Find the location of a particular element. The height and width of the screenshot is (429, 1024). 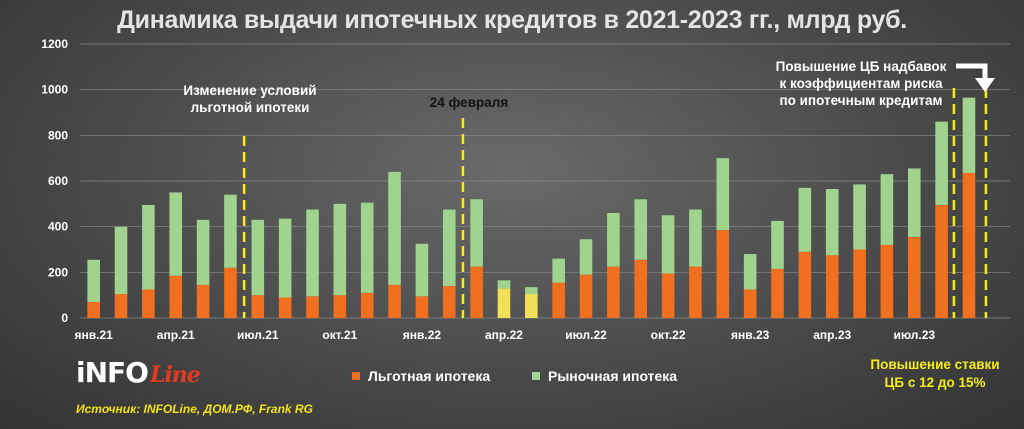

legend-swatch-orange is located at coordinates (356, 376).